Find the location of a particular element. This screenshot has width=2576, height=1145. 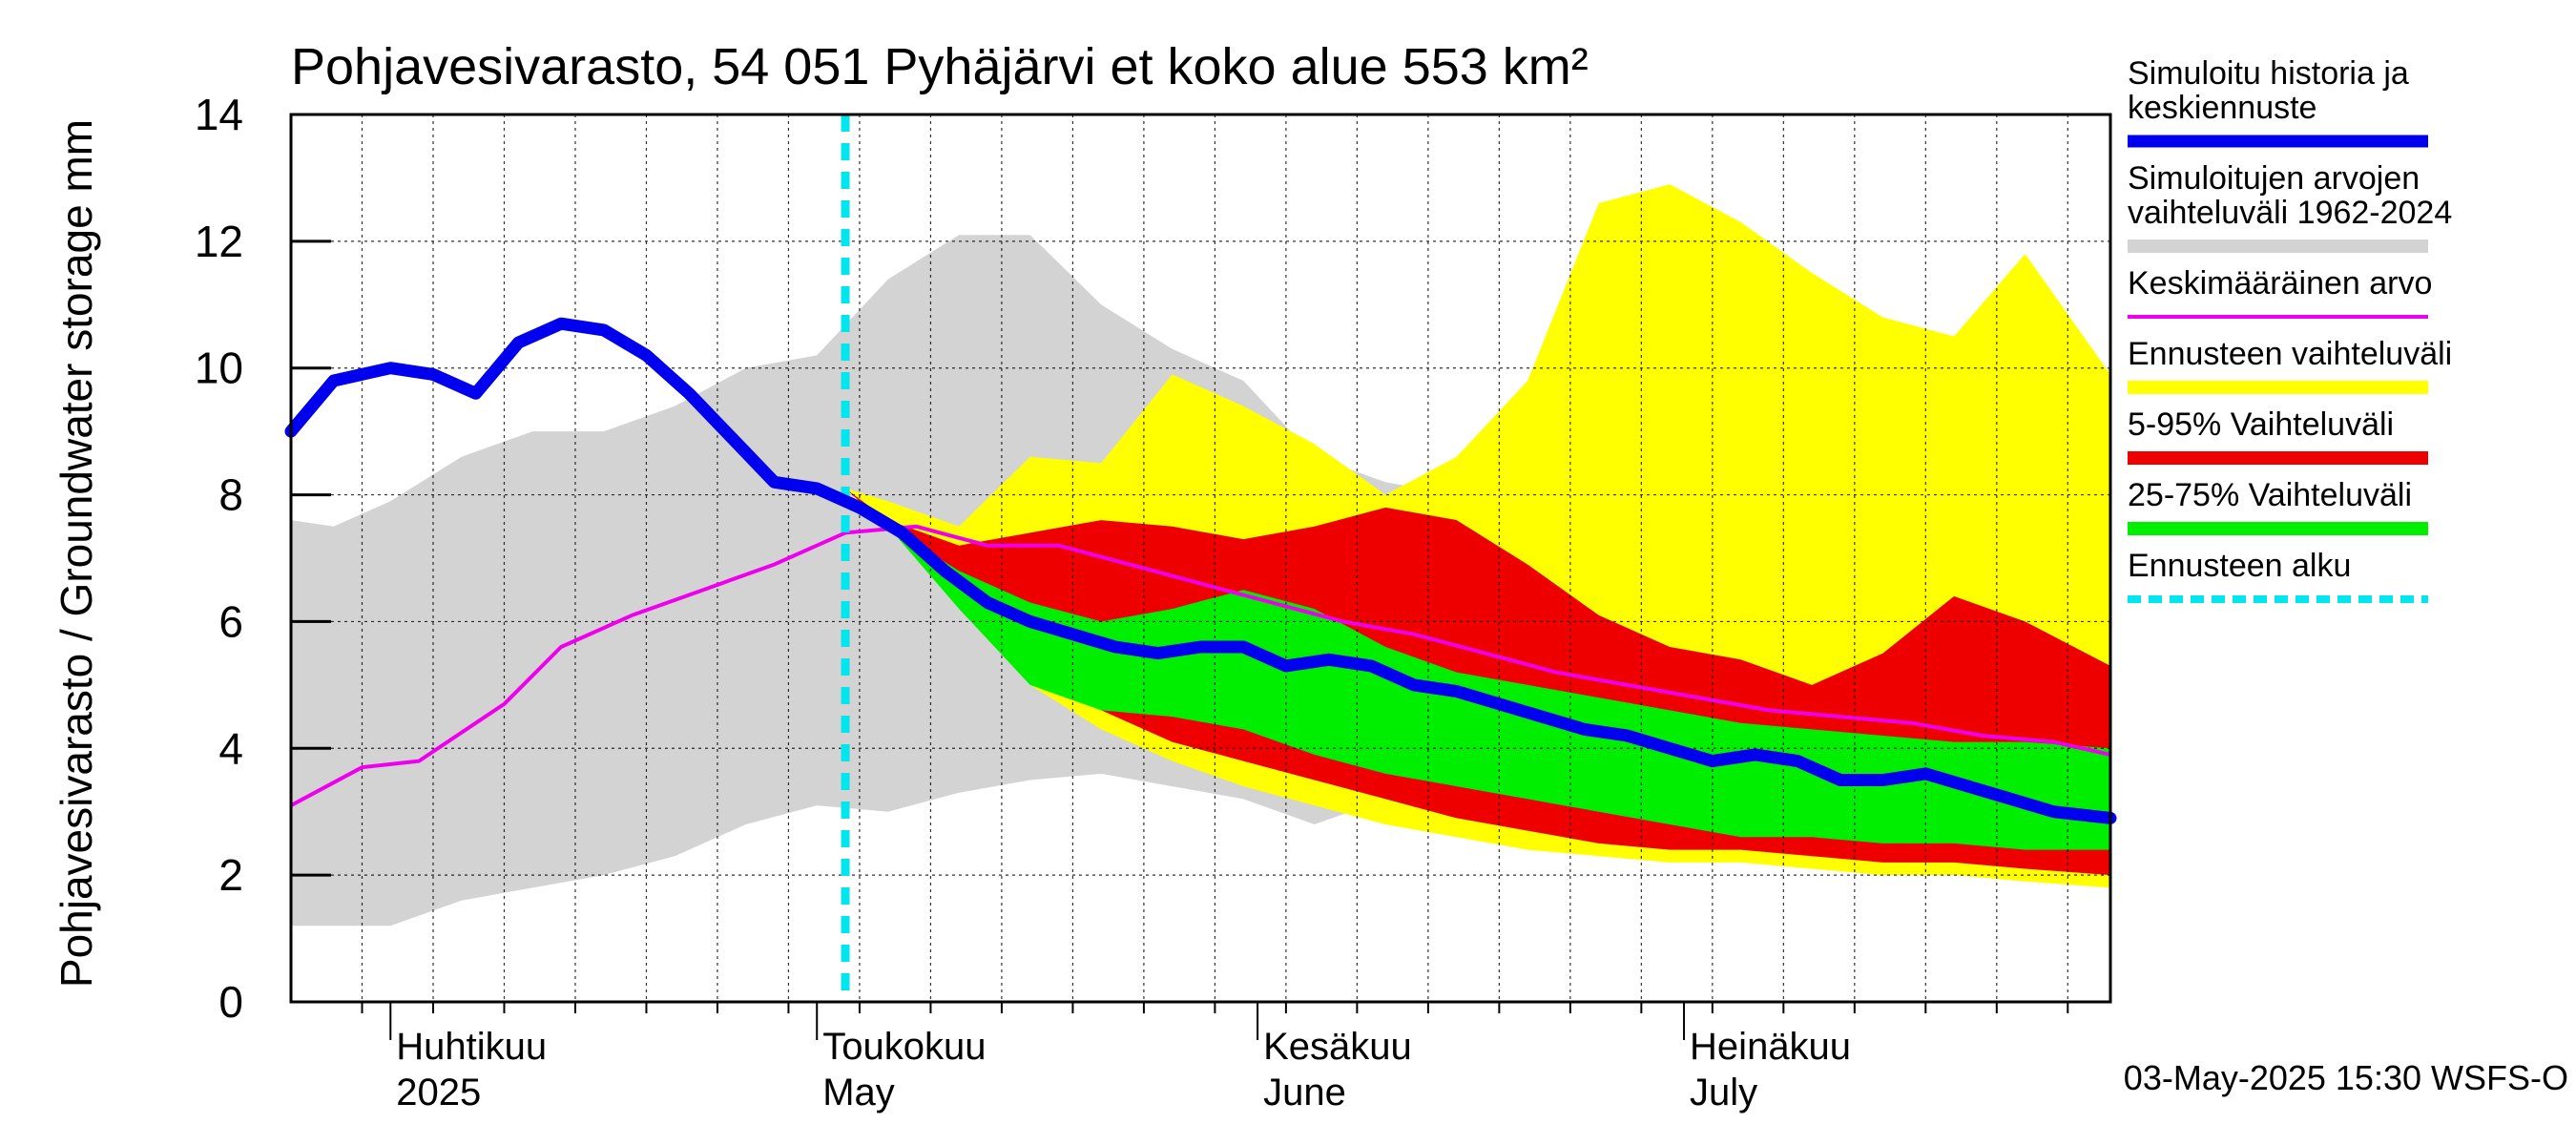

y-tick-label: 8 is located at coordinates (230, 495).